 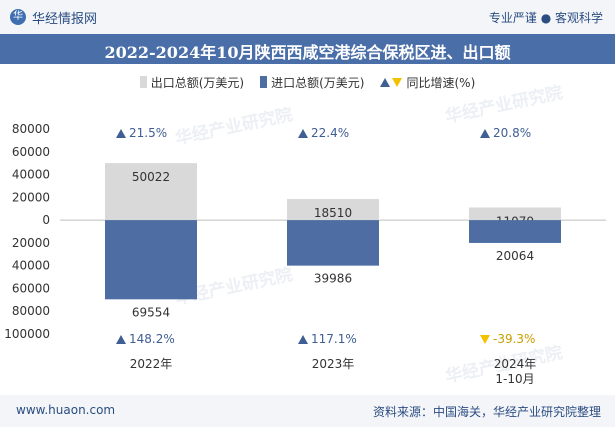 I want to click on footer-source: 资料来源：中国海关，华经产业研究院整理, so click(x=486, y=412).